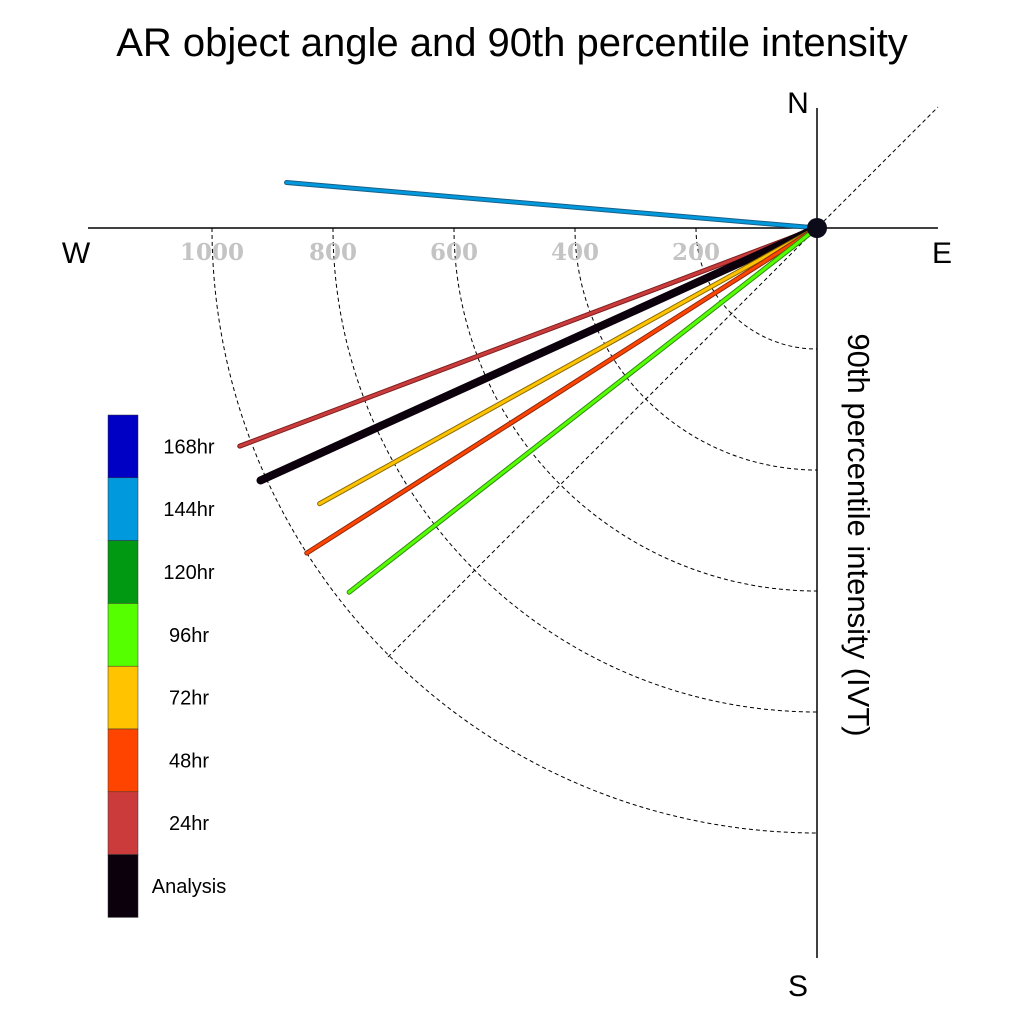 Image resolution: width=1024 pixels, height=1024 pixels. I want to click on legend-swatch-168hr, so click(123, 446).